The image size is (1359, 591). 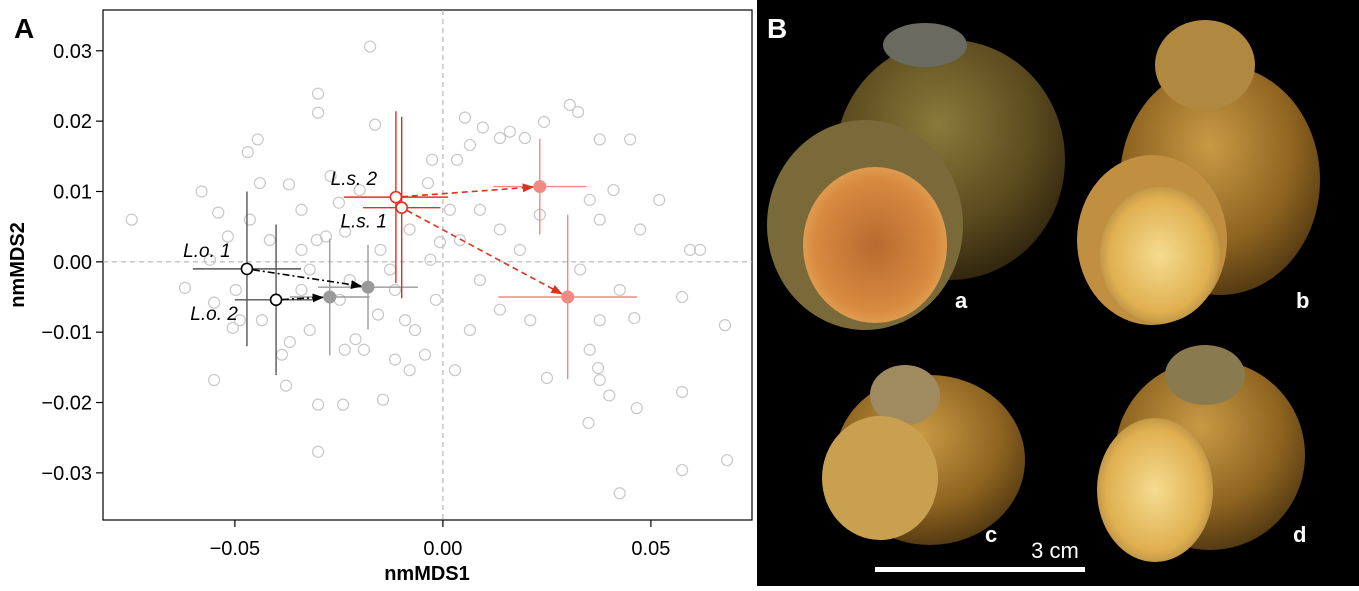 What do you see at coordinates (1302, 300) in the screenshot?
I see `specimen-label: b` at bounding box center [1302, 300].